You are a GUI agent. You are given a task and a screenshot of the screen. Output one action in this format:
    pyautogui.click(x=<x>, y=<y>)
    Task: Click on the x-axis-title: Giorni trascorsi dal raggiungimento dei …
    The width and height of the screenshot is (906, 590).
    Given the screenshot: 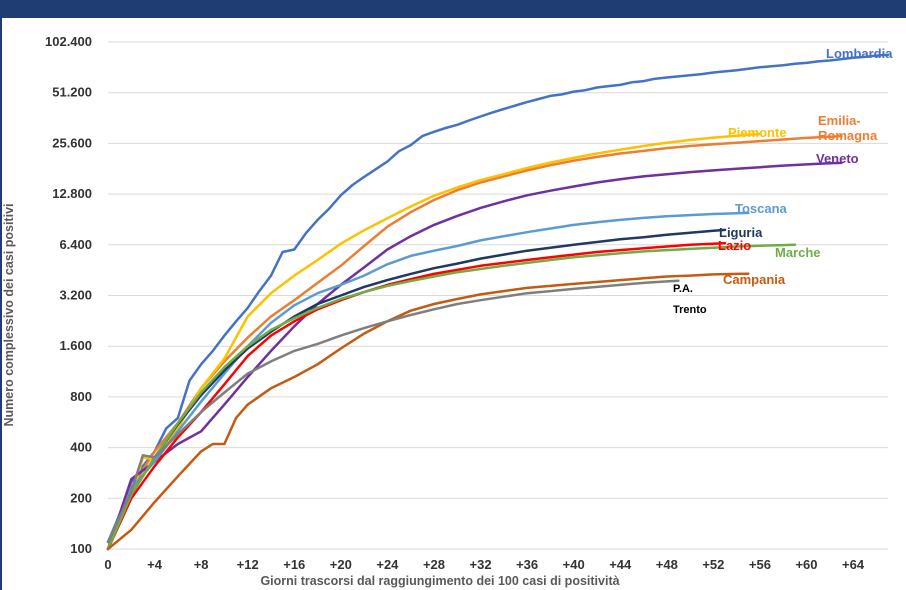 What is the action you would take?
    pyautogui.click(x=439, y=581)
    